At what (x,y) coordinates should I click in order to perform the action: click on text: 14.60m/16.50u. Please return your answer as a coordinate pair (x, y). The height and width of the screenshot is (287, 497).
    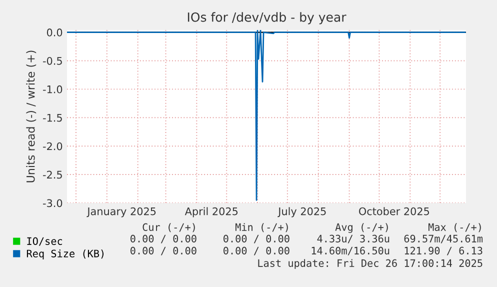
    Looking at the image, I should click on (351, 251).